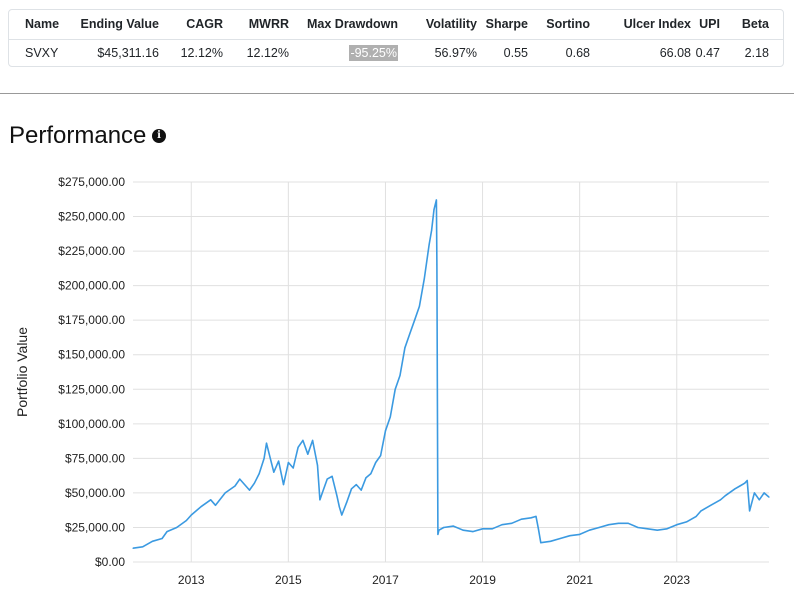 The image size is (803, 609). Describe the element at coordinates (288, 580) in the screenshot. I see `x-tick-label: 2015` at that location.